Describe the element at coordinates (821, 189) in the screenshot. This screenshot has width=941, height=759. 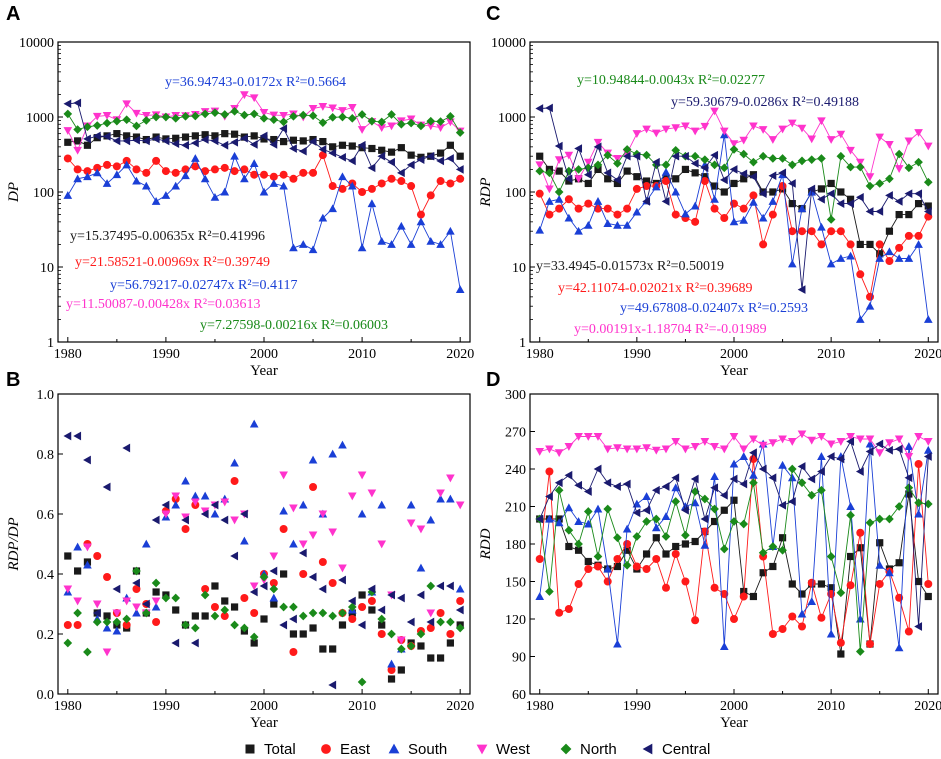
I see `point-total-2009` at that location.